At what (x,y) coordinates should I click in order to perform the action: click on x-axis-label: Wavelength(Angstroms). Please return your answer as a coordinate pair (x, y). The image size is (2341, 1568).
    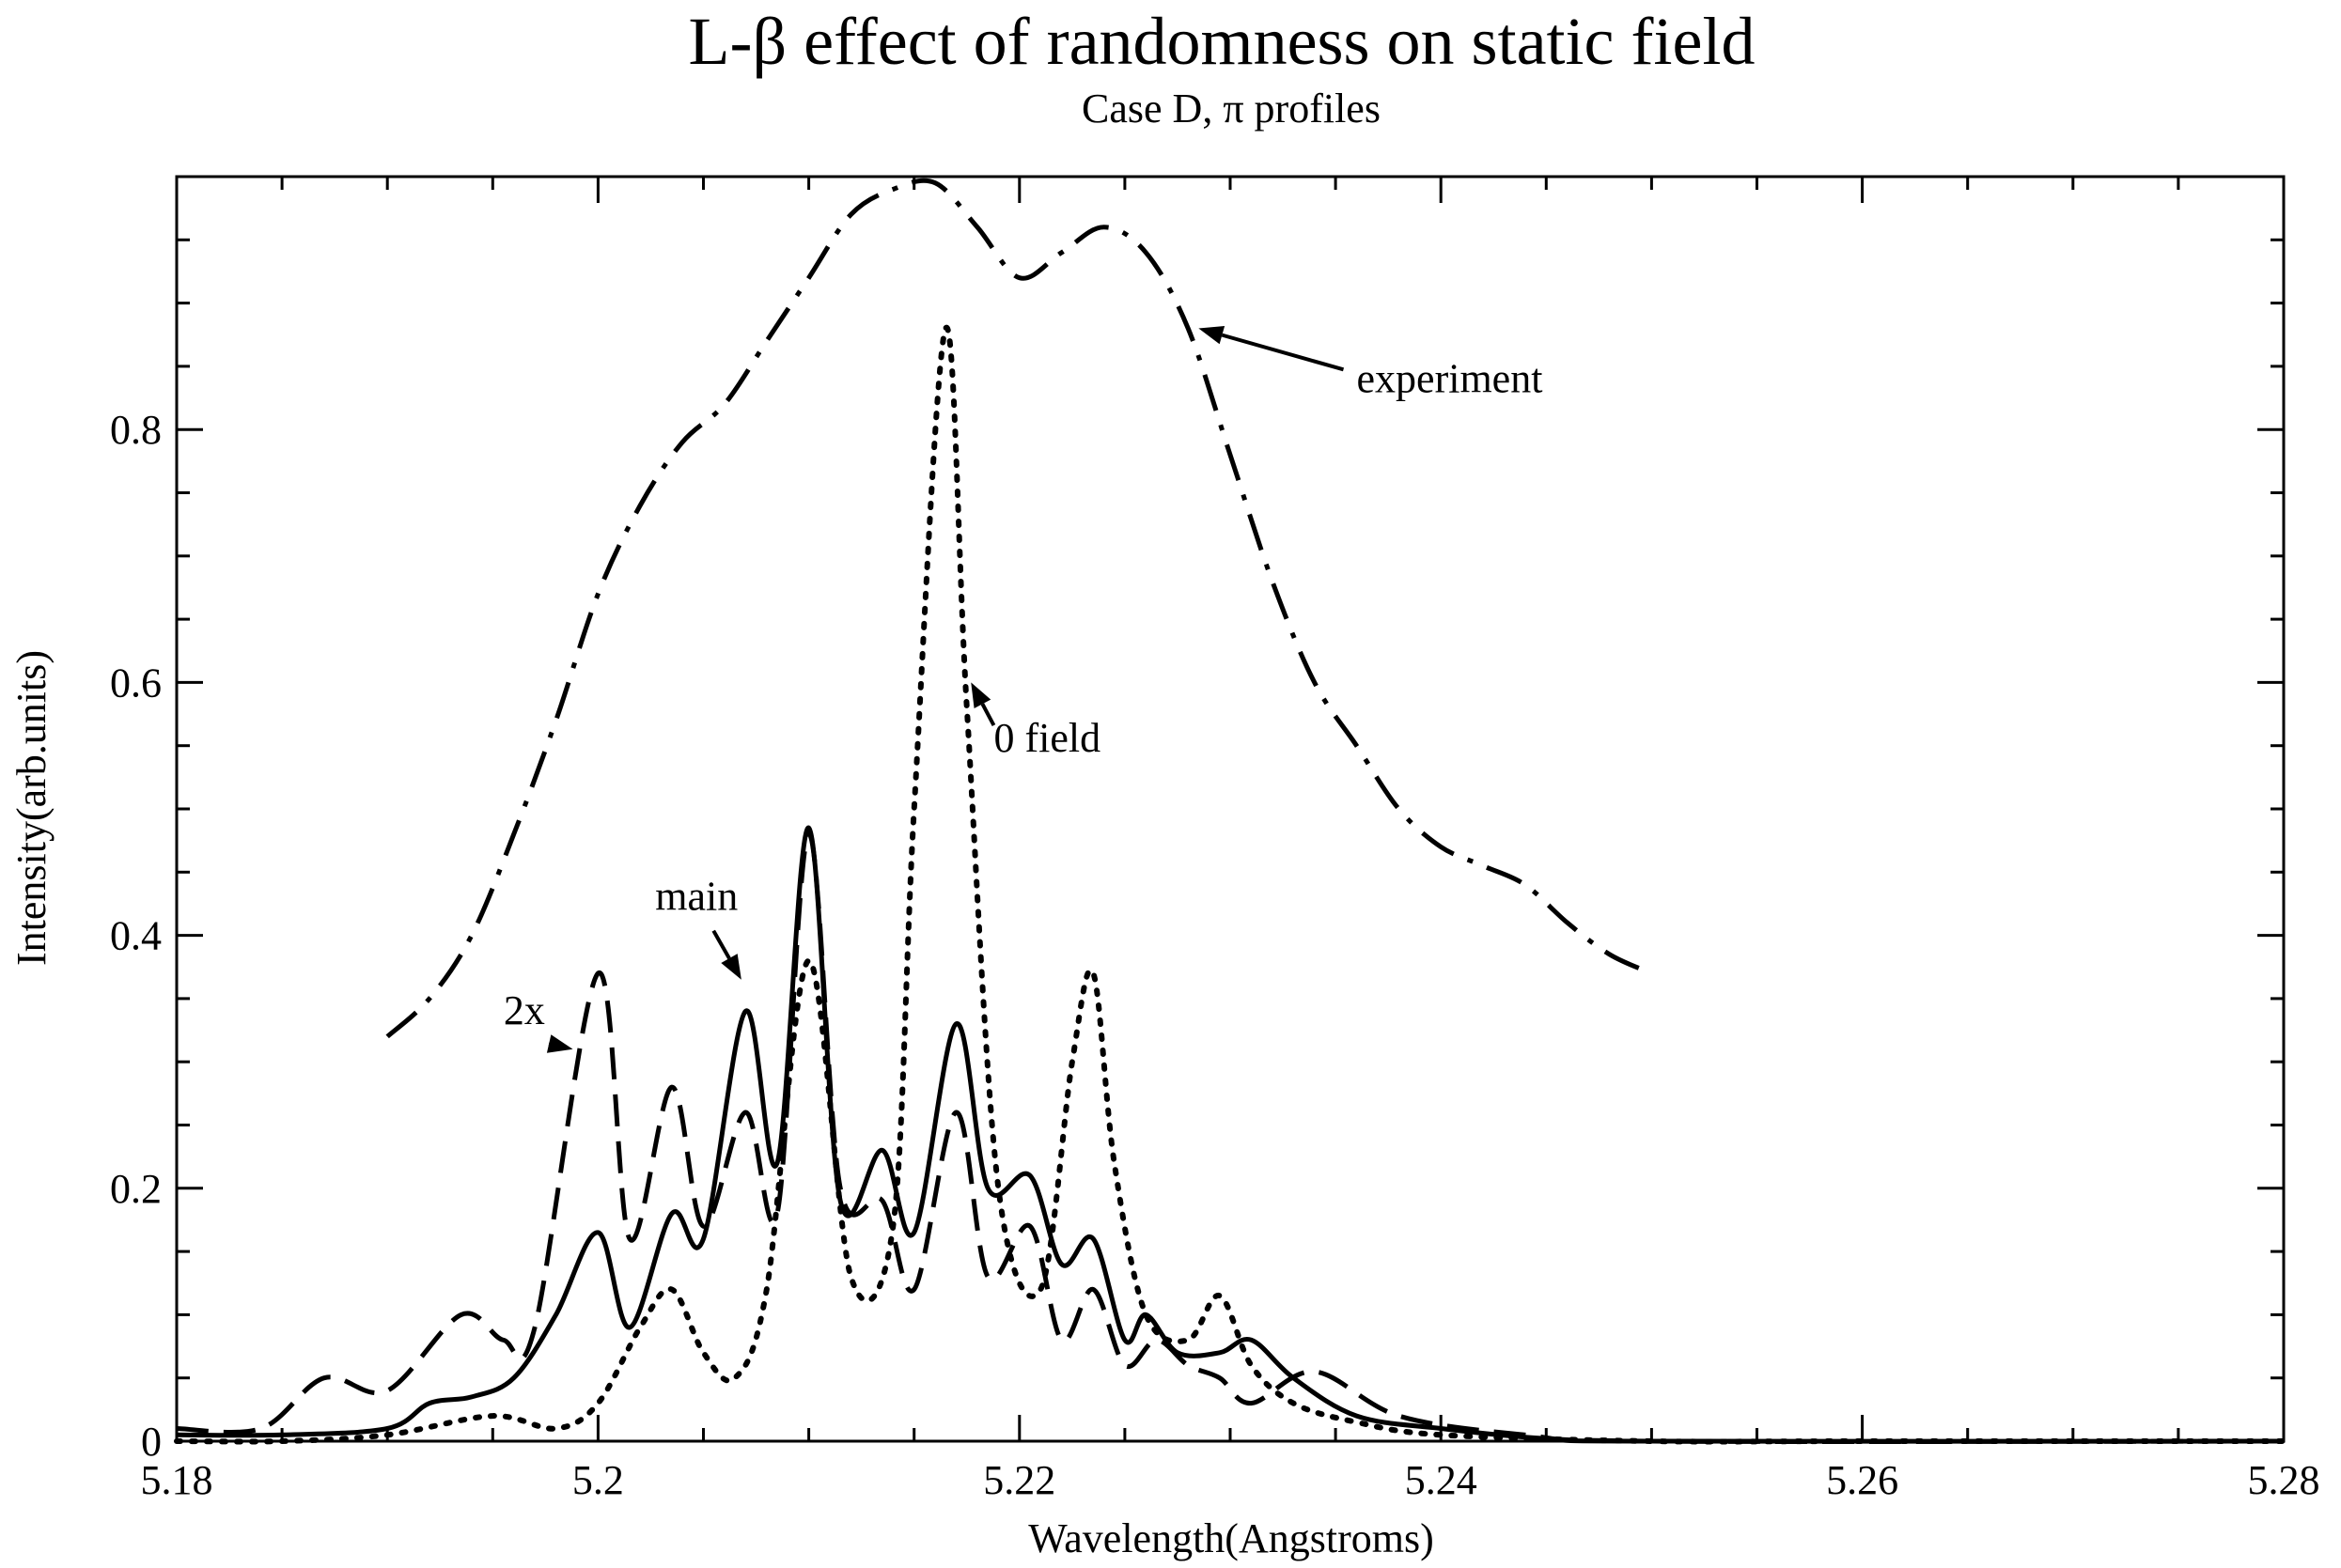
    Looking at the image, I should click on (1230, 1538).